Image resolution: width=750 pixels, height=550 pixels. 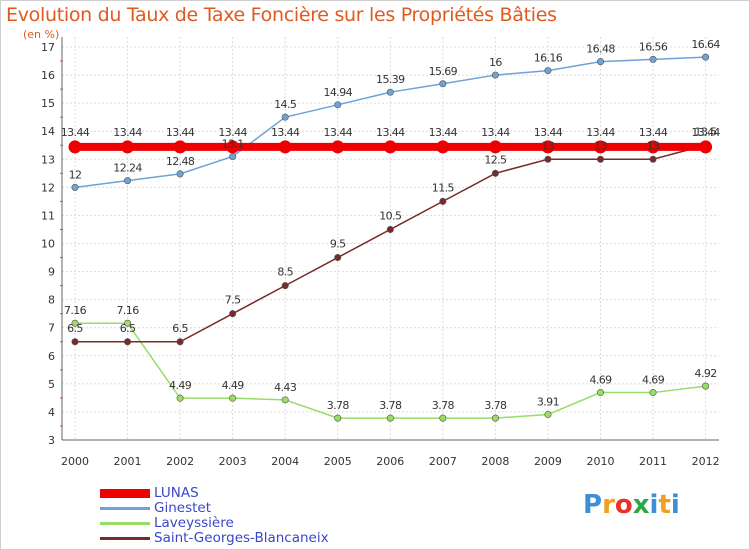 I want to click on data-label: 16.64, so click(x=705, y=44).